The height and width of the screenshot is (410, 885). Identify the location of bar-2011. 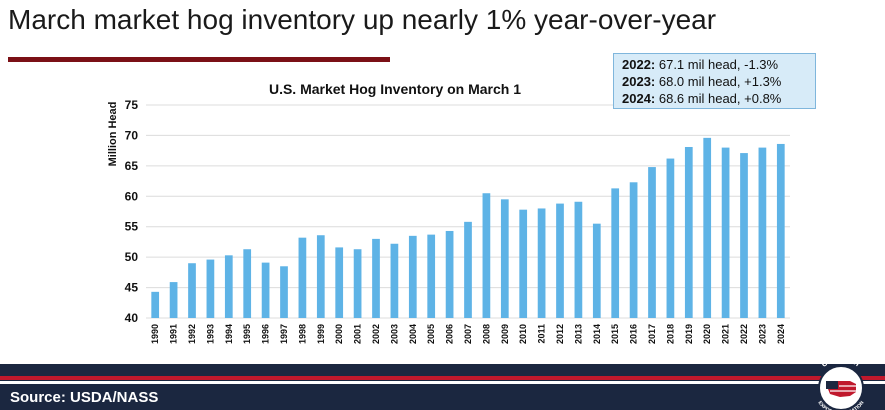
(541, 263).